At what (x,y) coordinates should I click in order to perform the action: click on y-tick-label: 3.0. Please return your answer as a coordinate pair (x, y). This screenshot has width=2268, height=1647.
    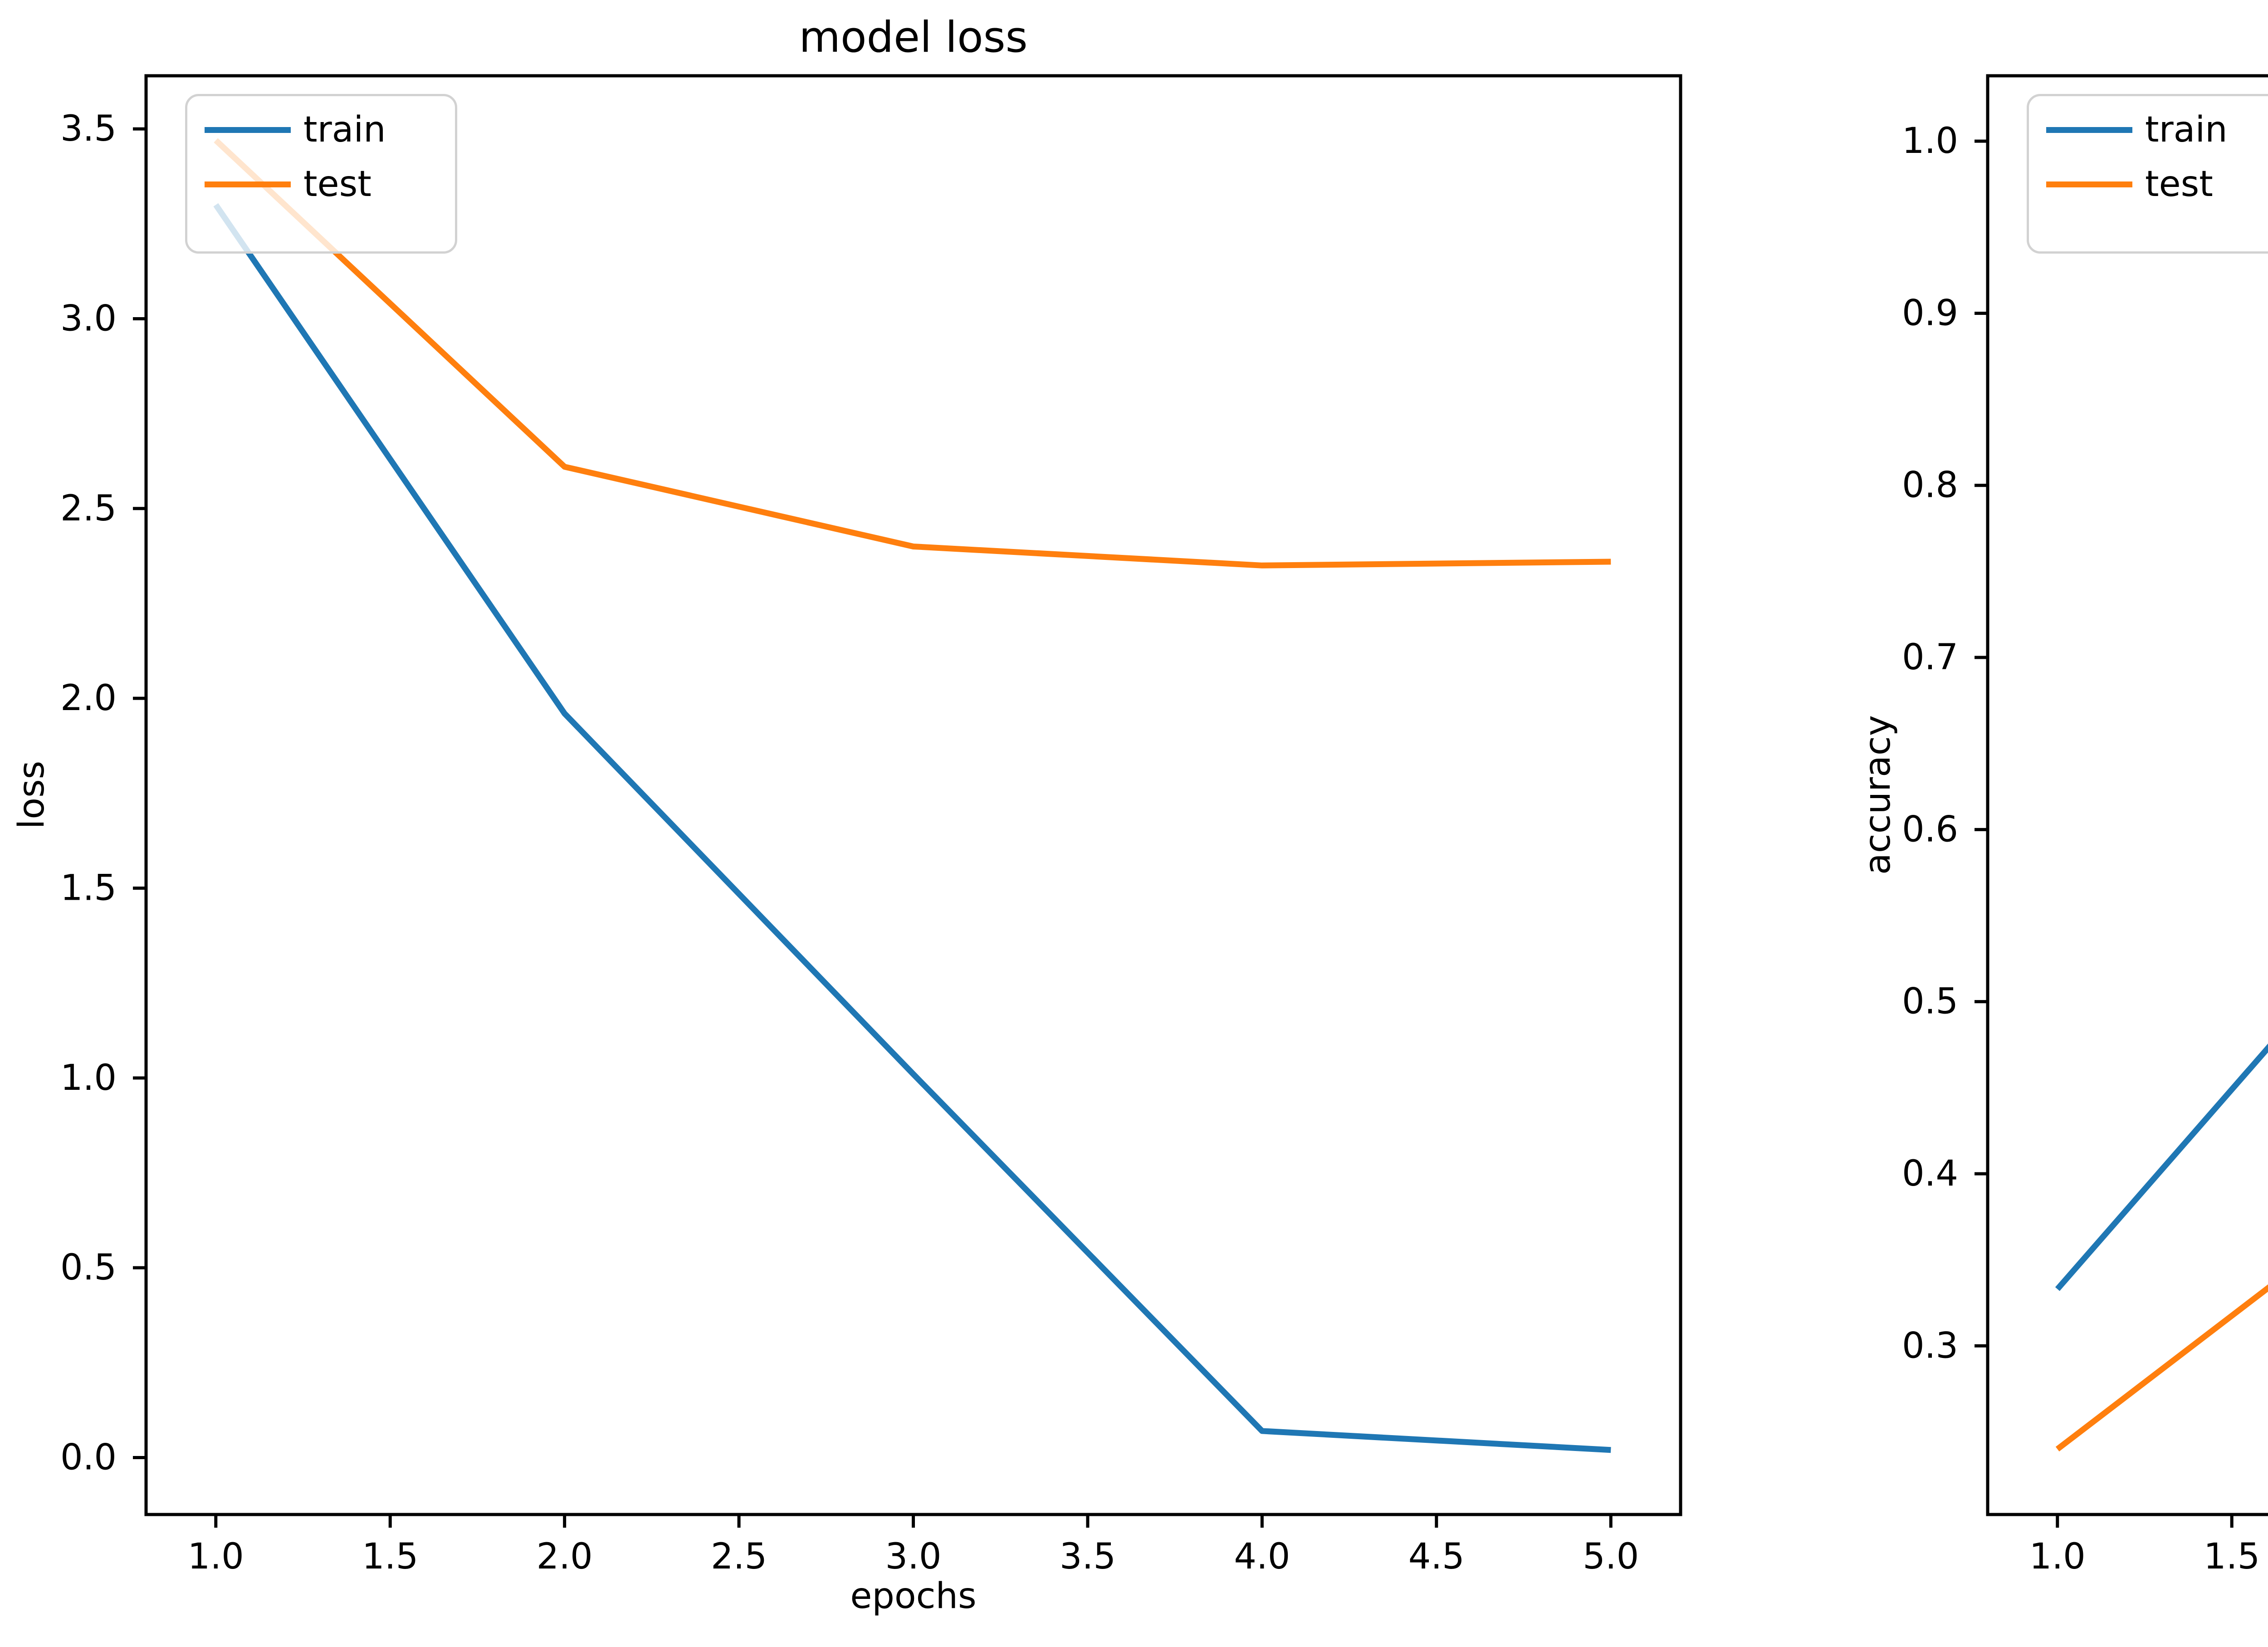
    Looking at the image, I should click on (89, 318).